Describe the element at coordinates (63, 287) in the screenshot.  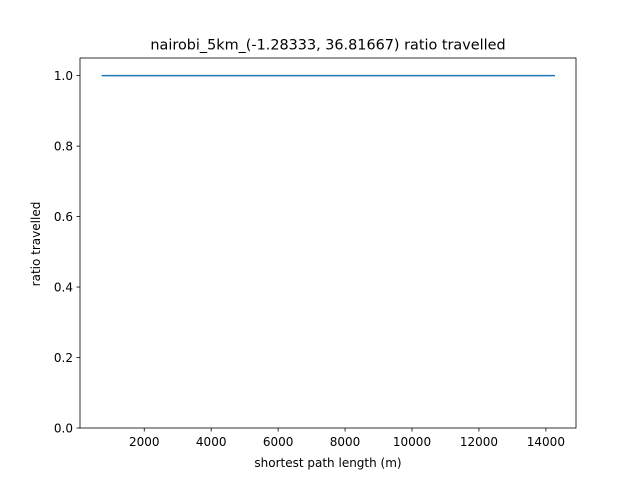
I see `y-tick-label: 0.4` at that location.